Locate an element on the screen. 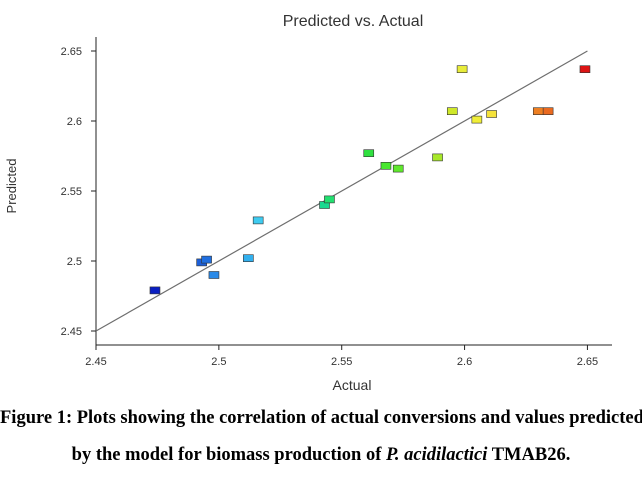 The height and width of the screenshot is (479, 642). x-tick-label: 2.65 is located at coordinates (587, 362).